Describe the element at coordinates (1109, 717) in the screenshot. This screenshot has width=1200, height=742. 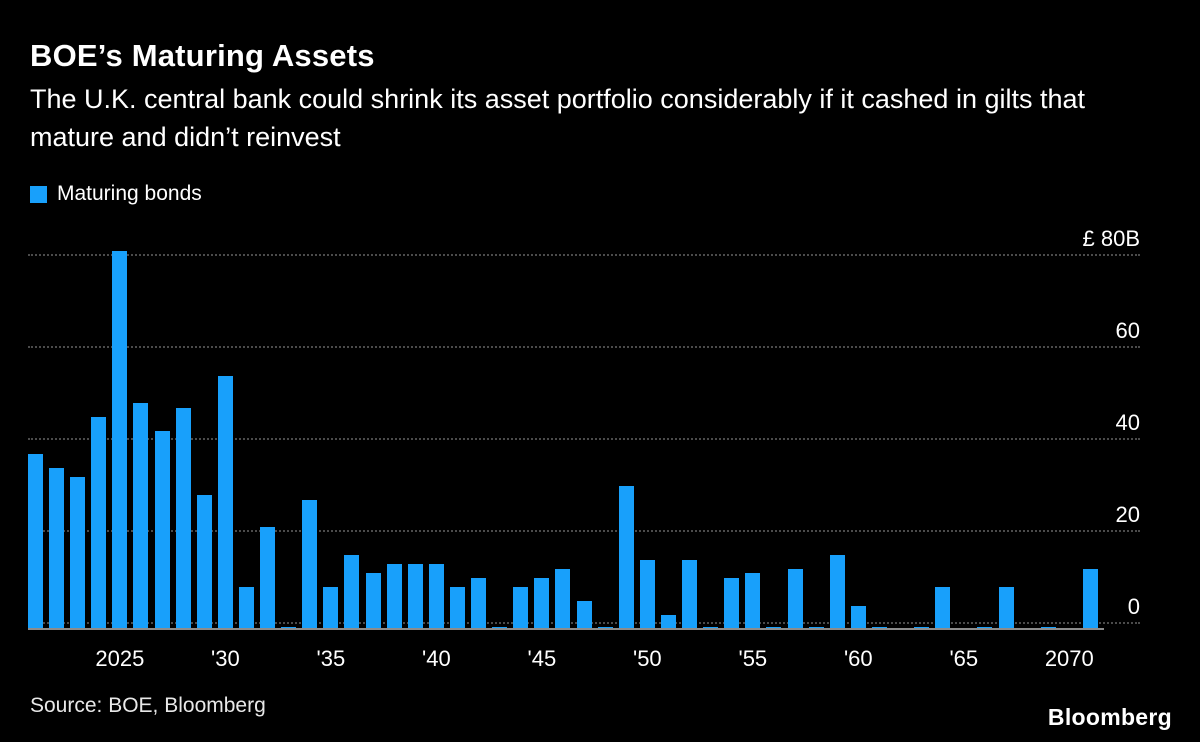
I see `bloomberg-logo: Bloomberg` at that location.